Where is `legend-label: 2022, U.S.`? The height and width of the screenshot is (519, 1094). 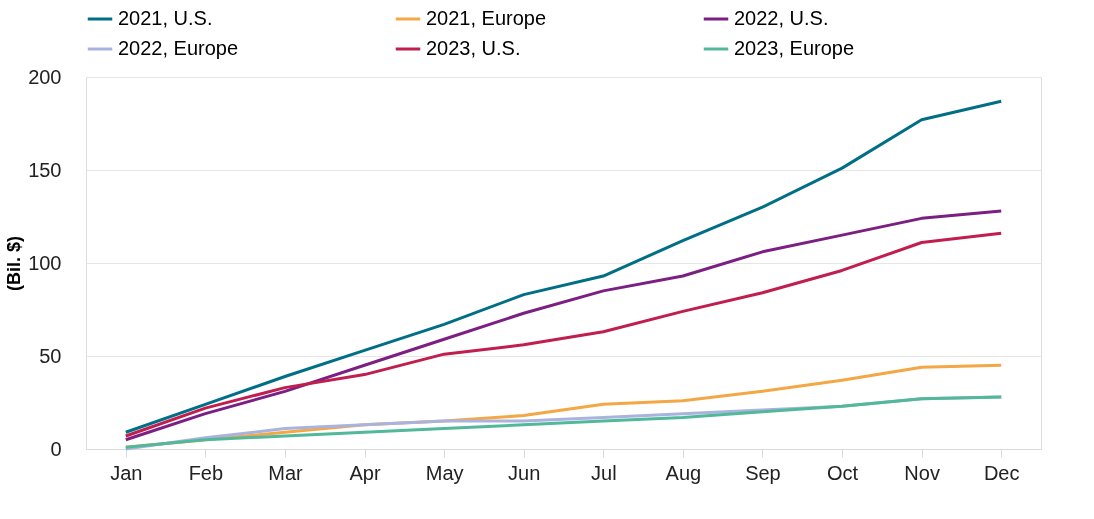 legend-label: 2022, U.S. is located at coordinates (781, 18).